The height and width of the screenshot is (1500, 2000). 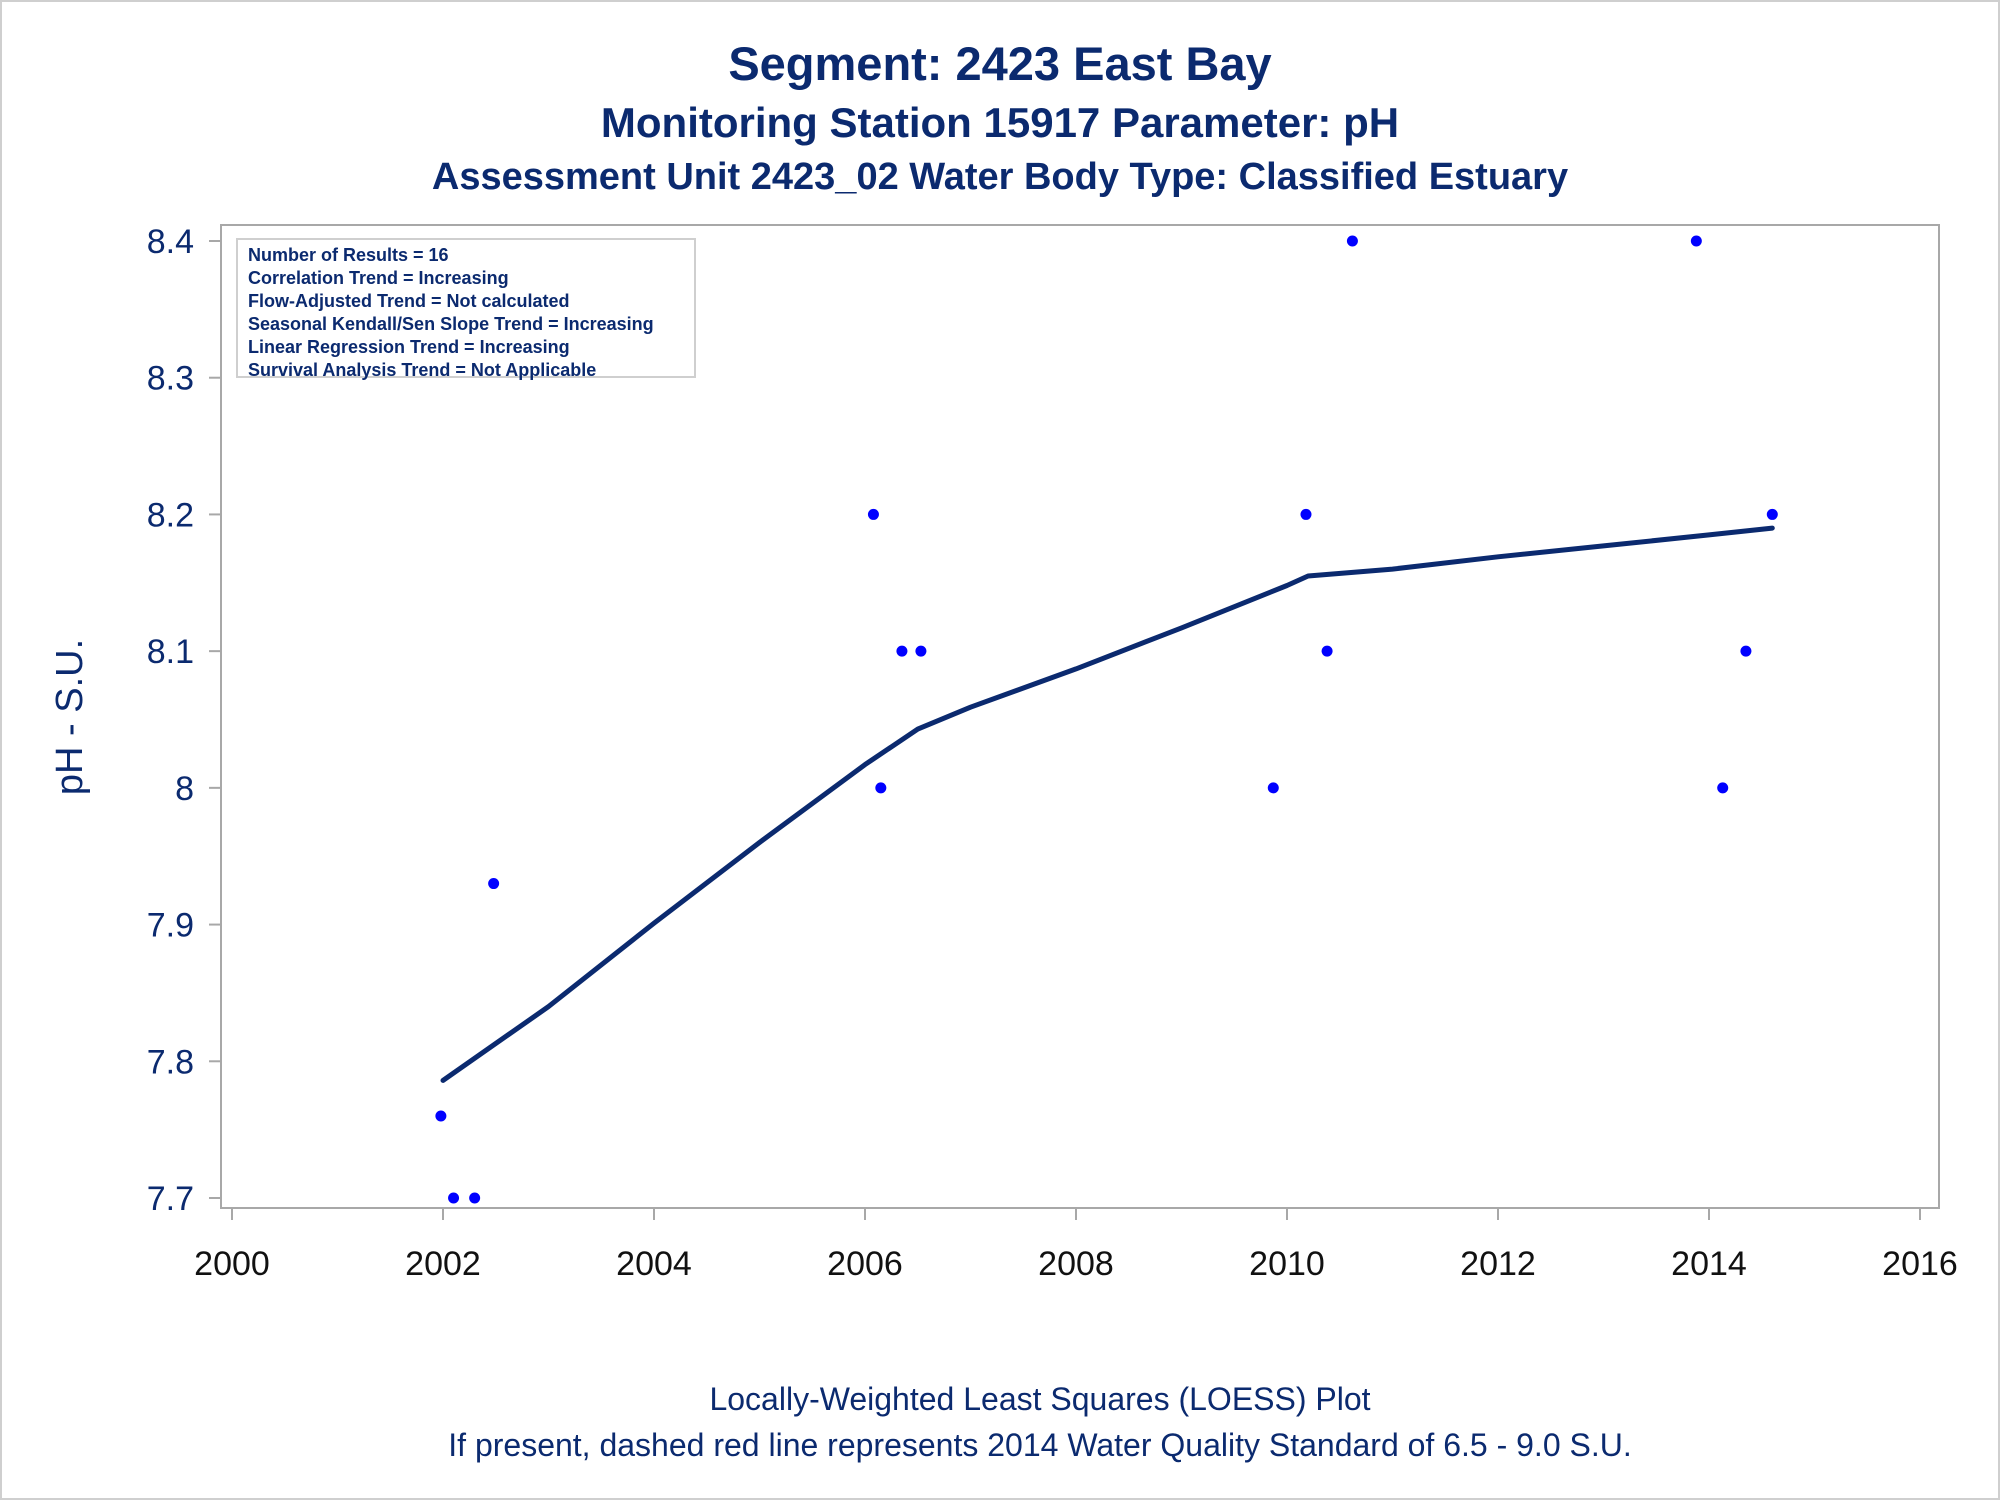 What do you see at coordinates (409, 301) in the screenshot?
I see `stat-flow-adjusted-trend: Flow-Adjusted Trend = Not calculated` at bounding box center [409, 301].